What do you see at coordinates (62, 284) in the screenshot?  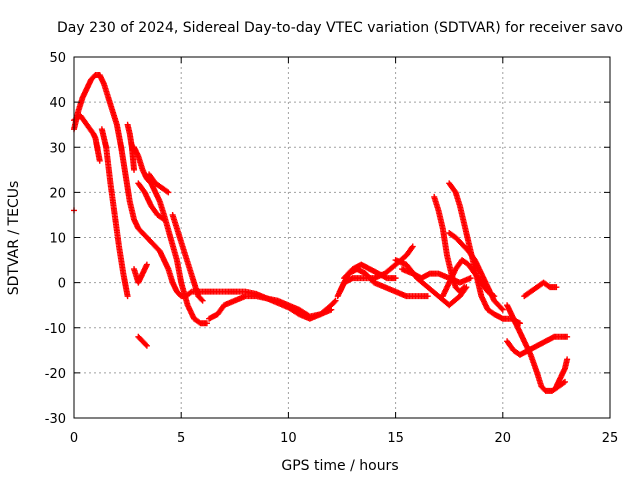 I see `y-tick-label: 0` at bounding box center [62, 284].